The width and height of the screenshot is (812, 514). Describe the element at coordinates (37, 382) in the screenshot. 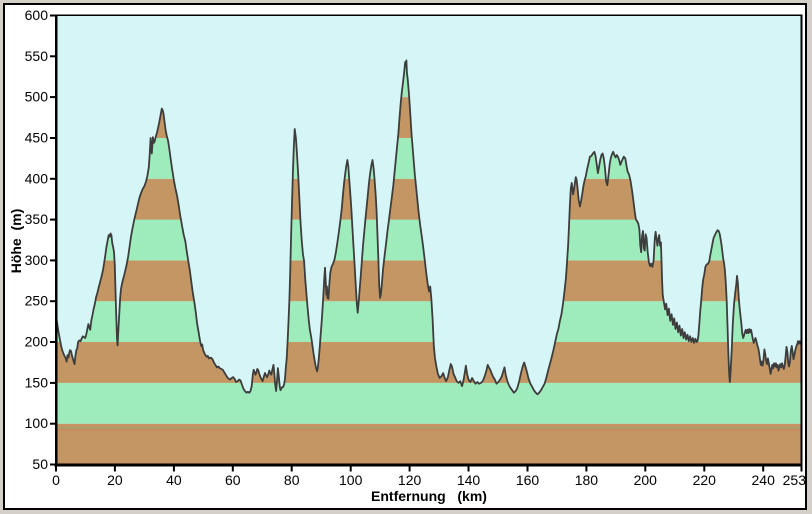

I see `svg-text: 150` at that location.